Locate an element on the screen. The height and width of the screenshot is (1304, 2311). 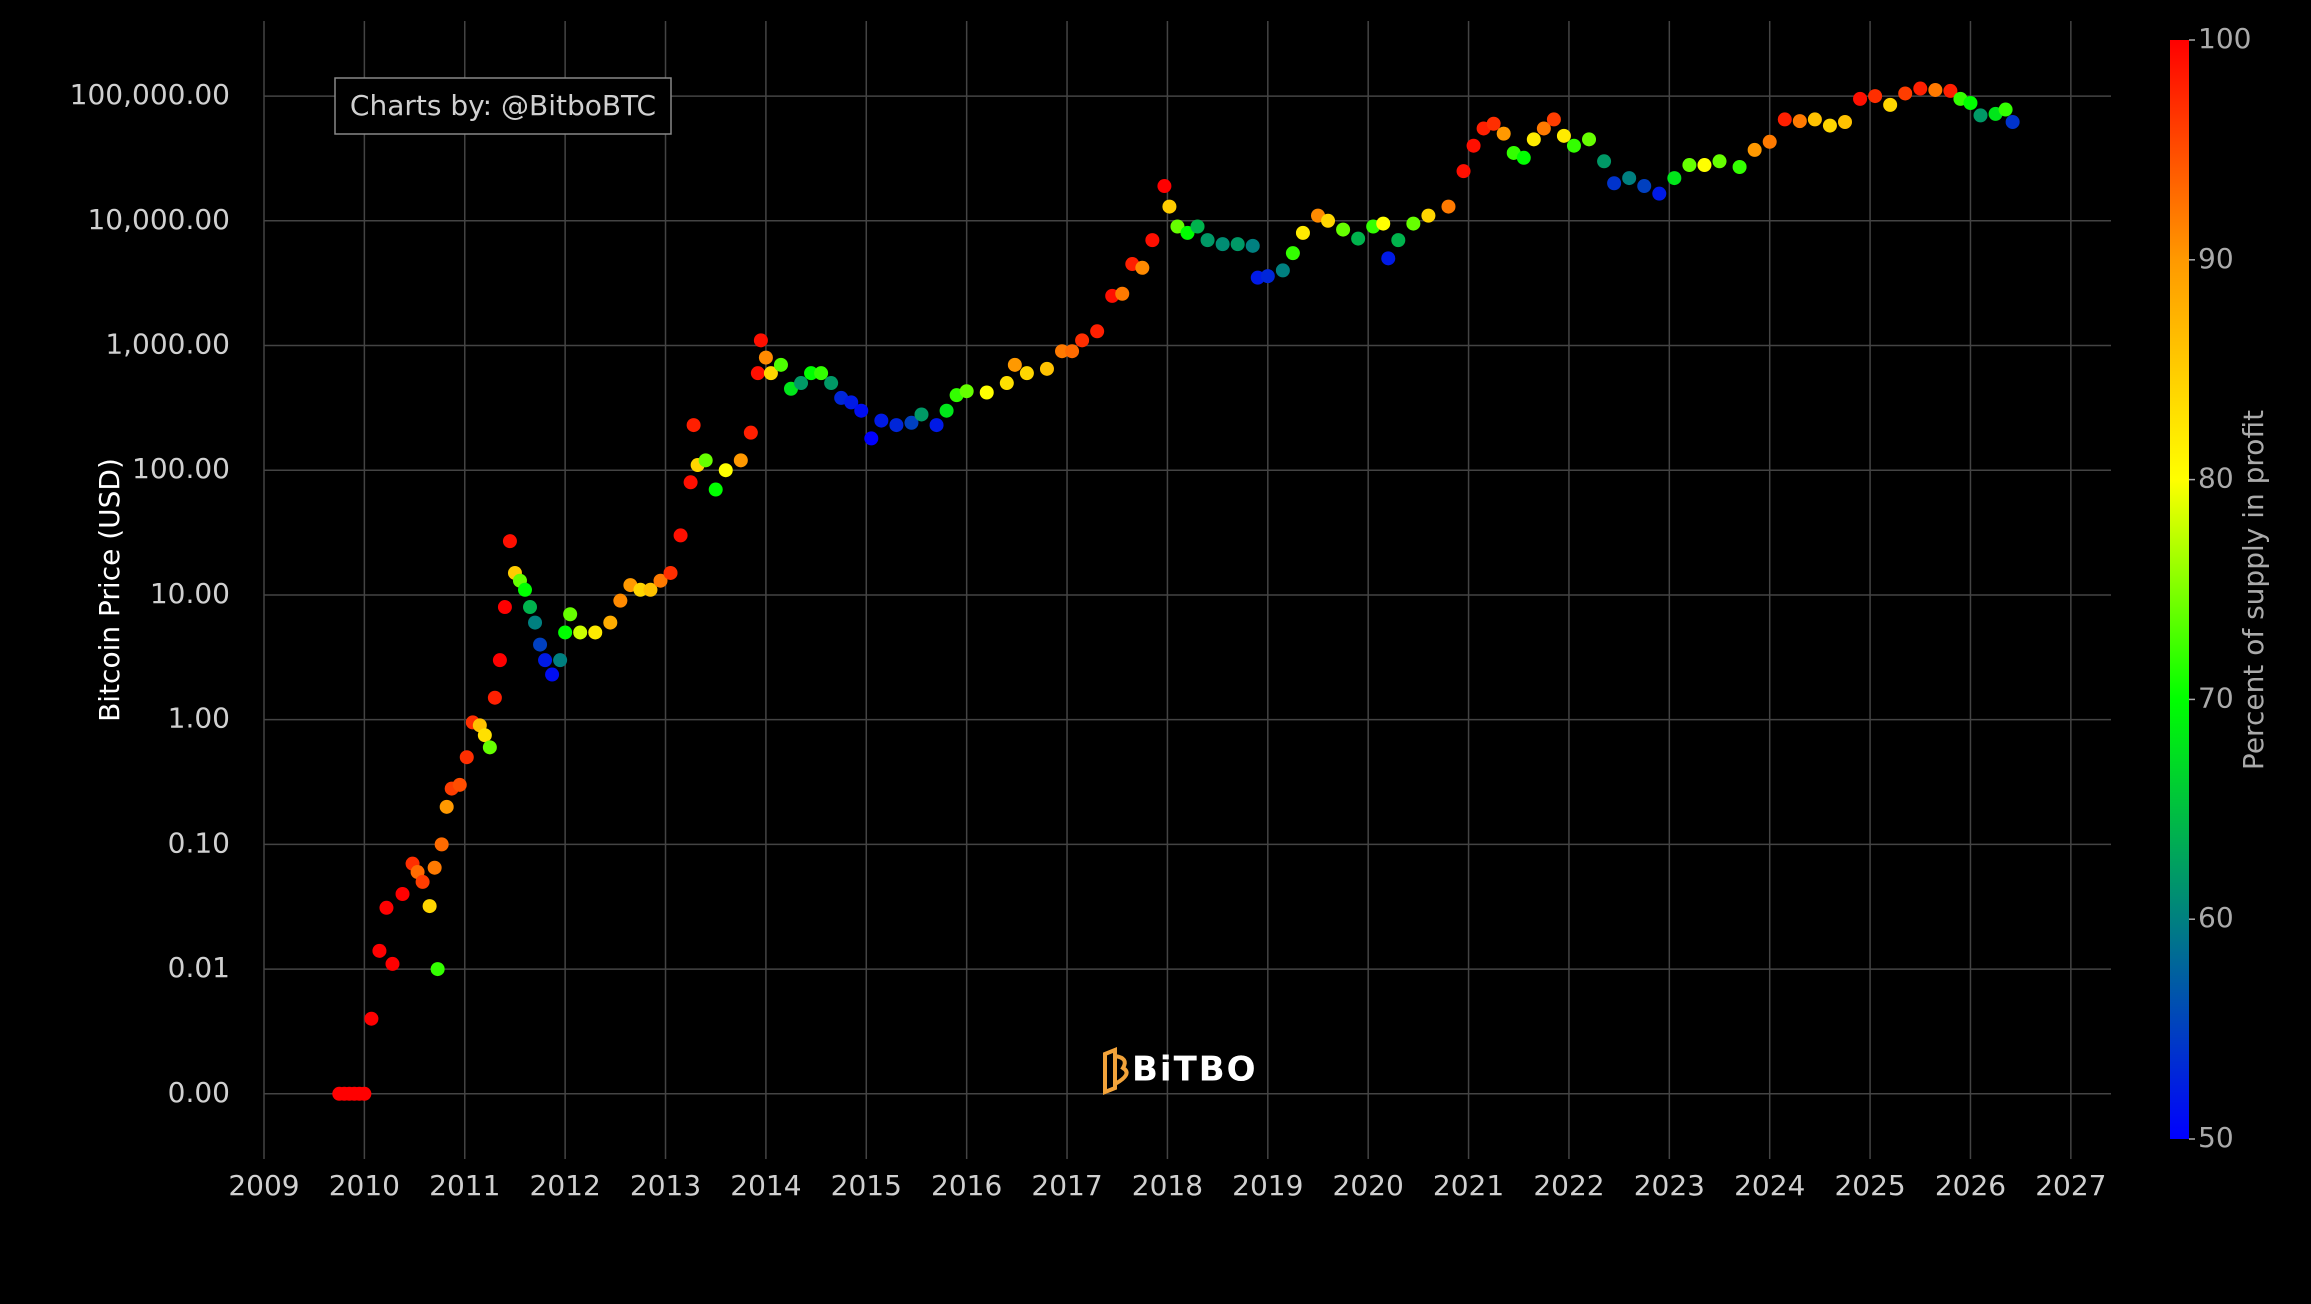
x-tick-label: 2014 is located at coordinates (765, 1185).